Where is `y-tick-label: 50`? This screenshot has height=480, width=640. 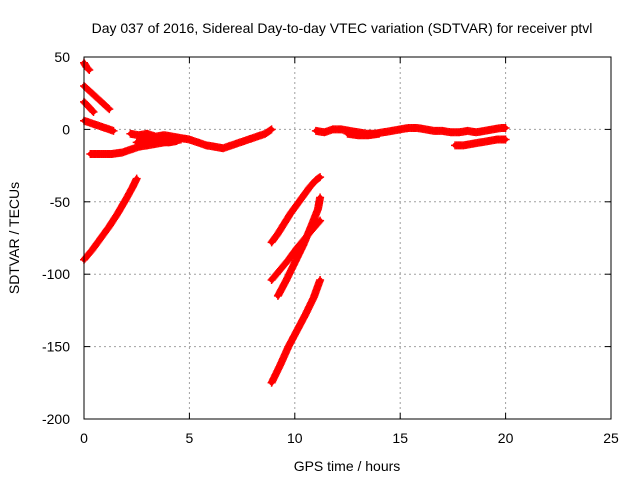
y-tick-label: 50 is located at coordinates (62, 57).